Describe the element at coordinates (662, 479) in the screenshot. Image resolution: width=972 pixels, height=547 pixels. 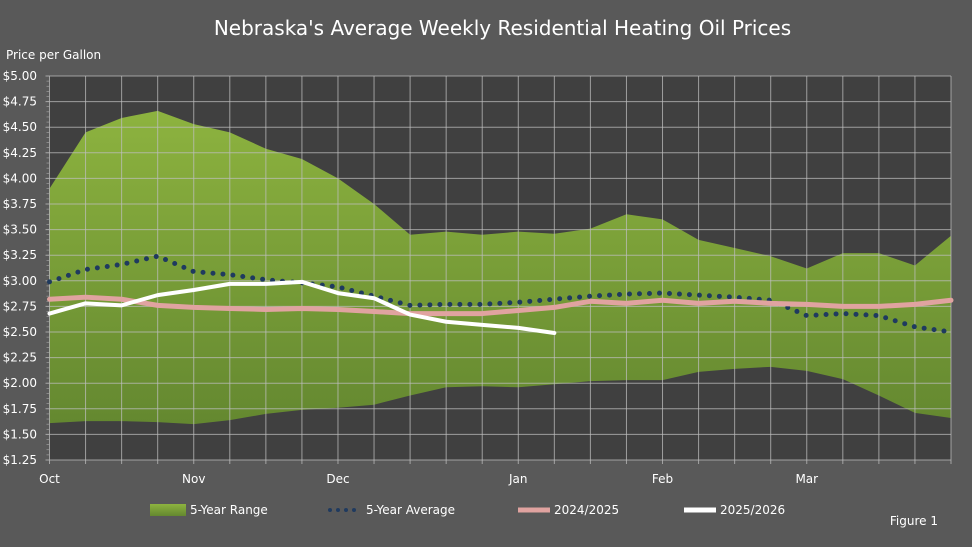
I see `x-tick-label-feb: Feb` at that location.